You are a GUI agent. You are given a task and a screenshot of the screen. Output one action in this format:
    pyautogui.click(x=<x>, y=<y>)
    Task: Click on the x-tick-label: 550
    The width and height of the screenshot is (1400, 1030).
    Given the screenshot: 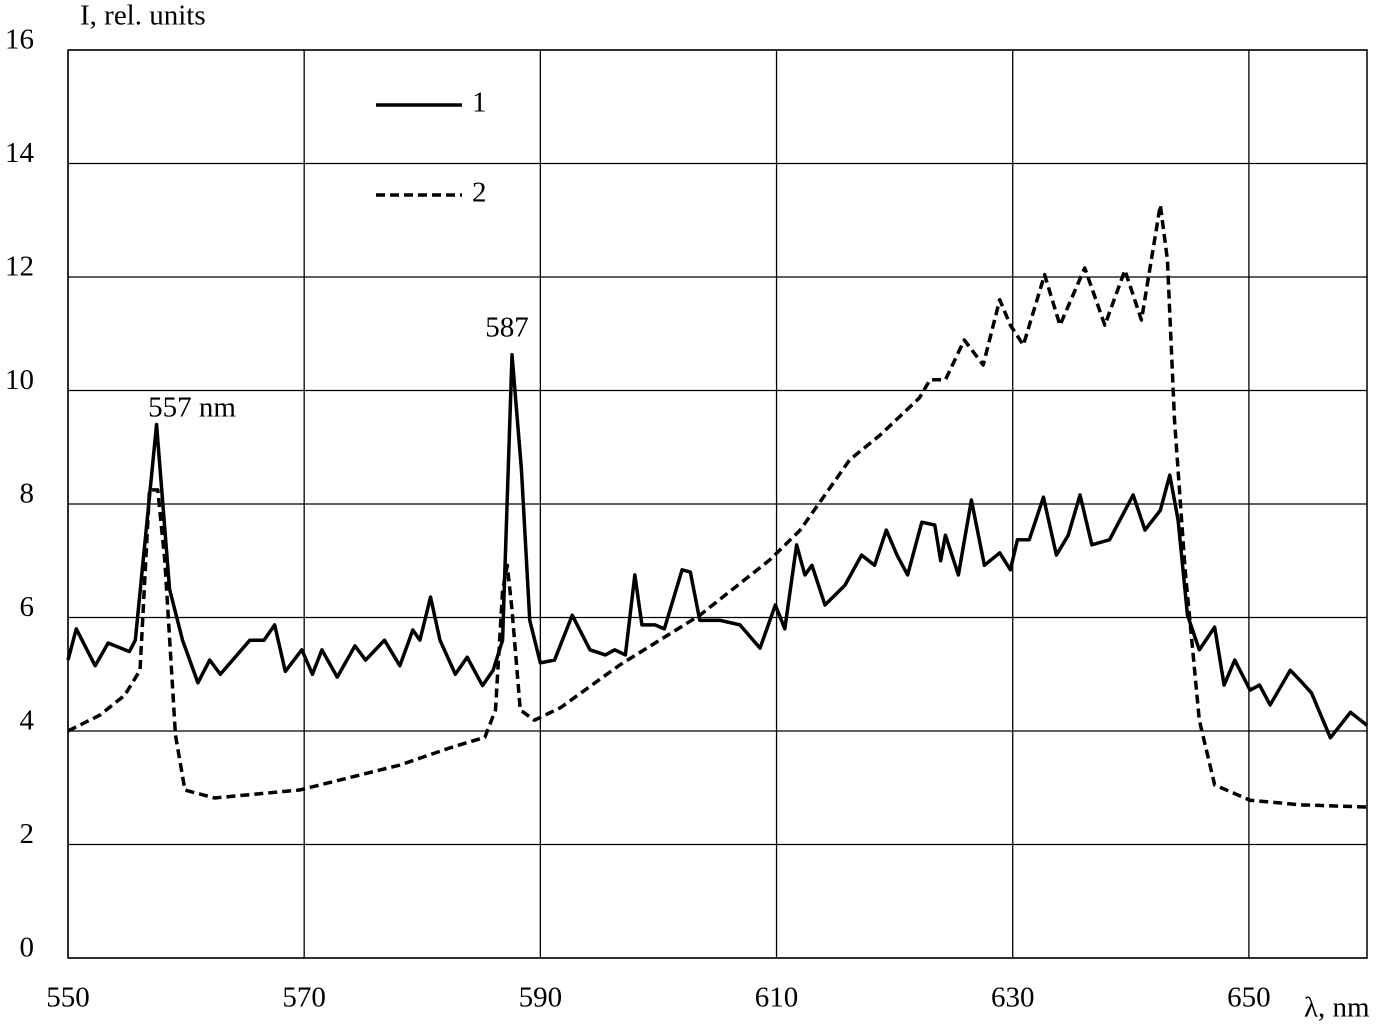 What is the action you would take?
    pyautogui.click(x=68, y=998)
    